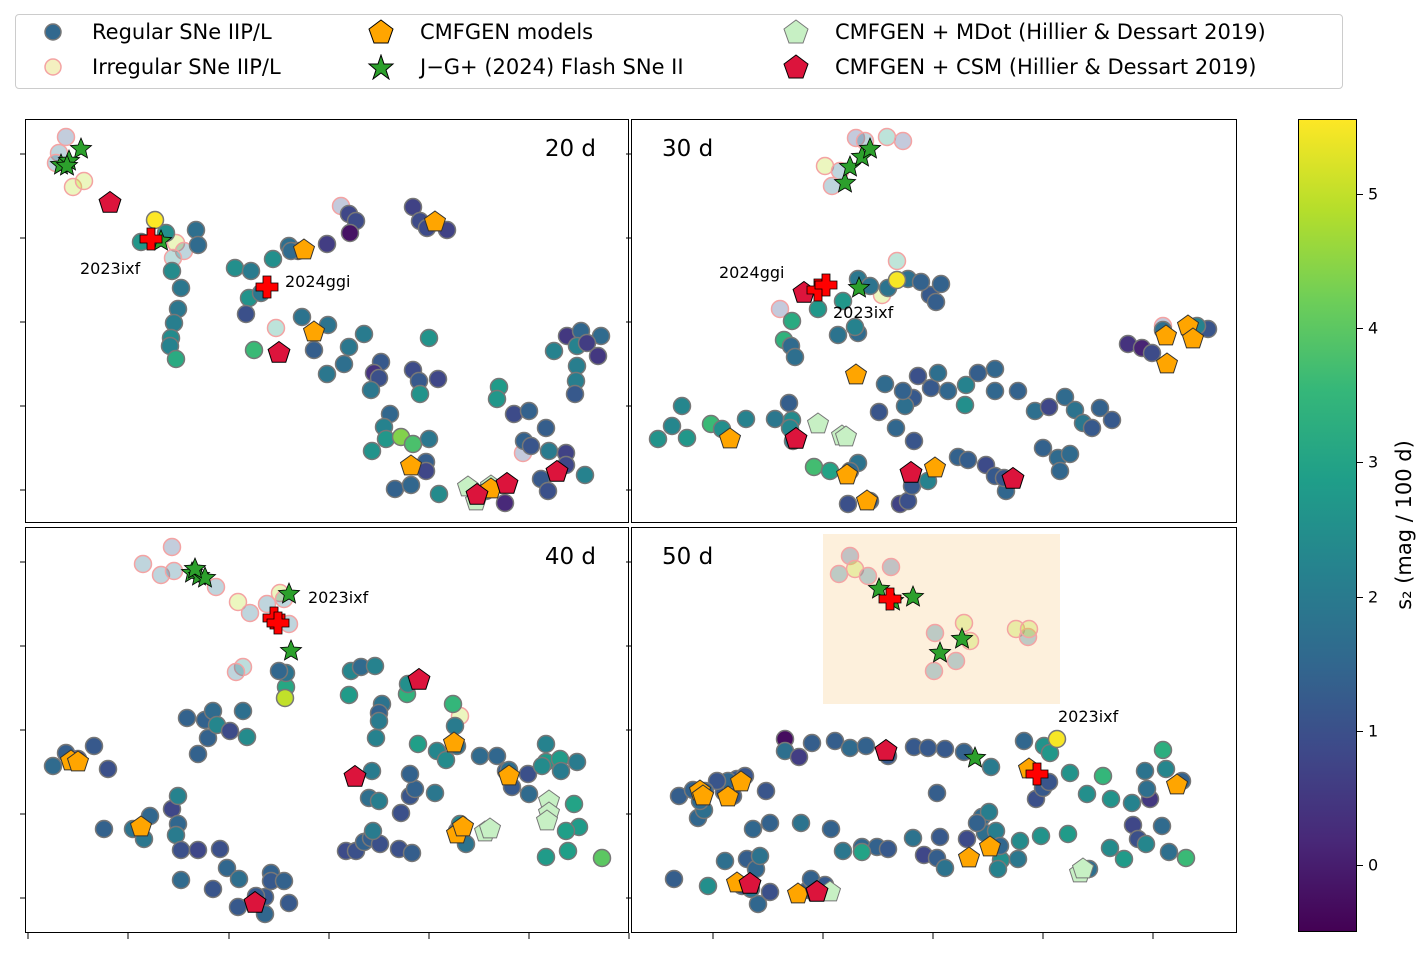  I want to click on star-marker-icon, so click(381, 67).